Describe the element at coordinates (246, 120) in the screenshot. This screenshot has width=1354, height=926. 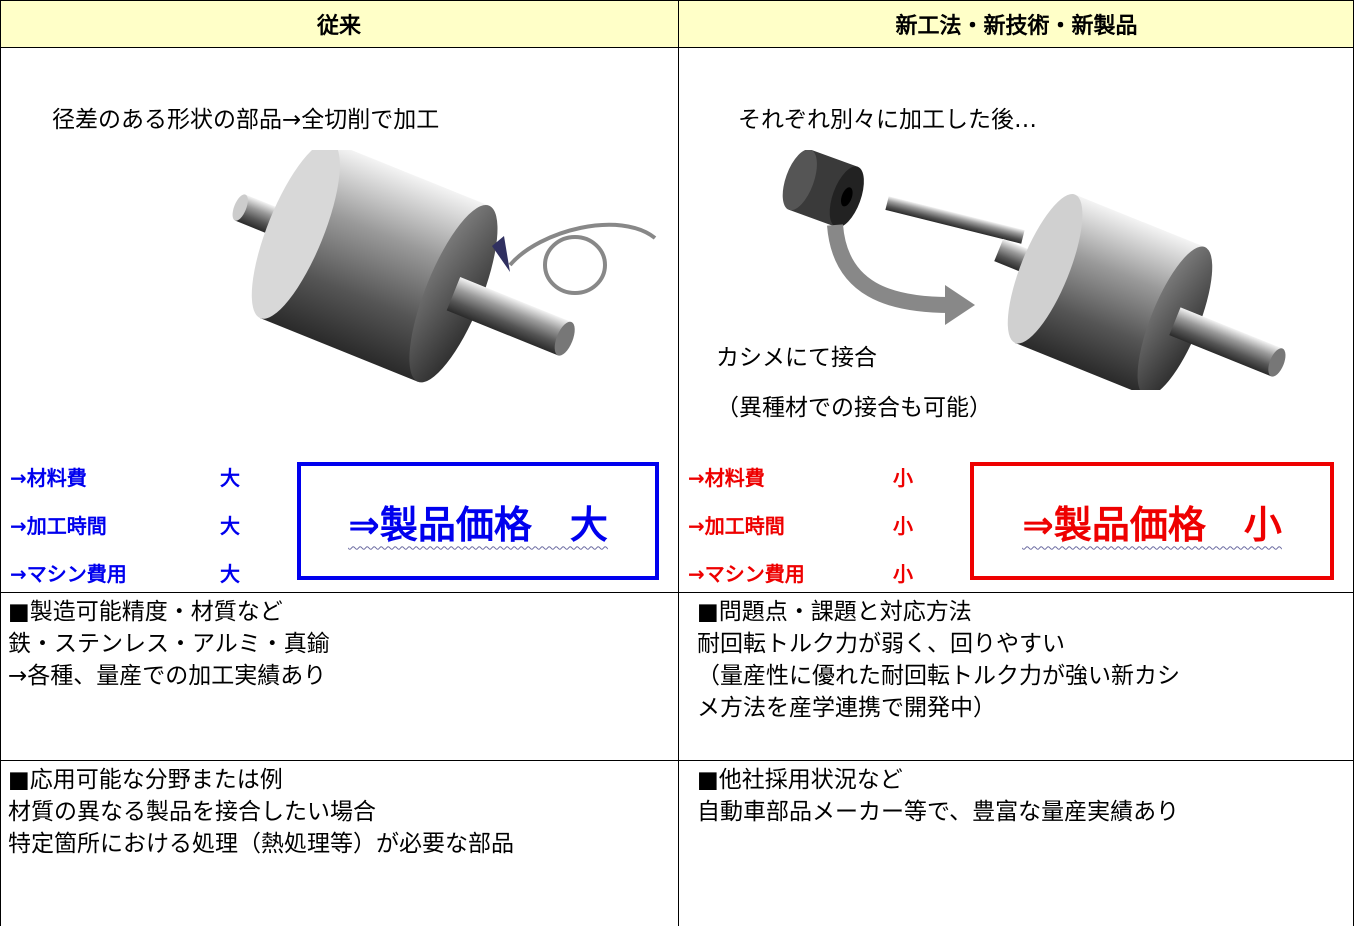
I see `caption: 径差のある形状の部品→全切削で加工` at that location.